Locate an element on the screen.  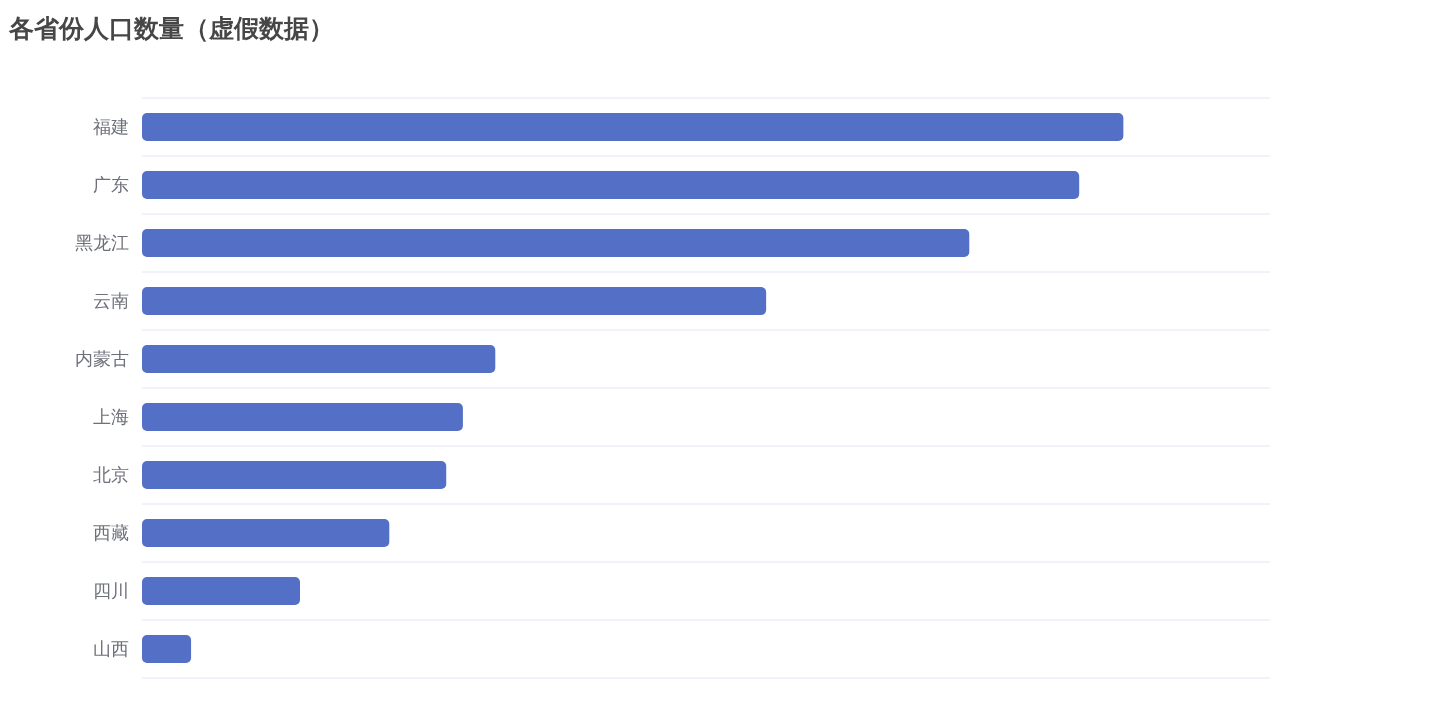
category-label: 四川 is located at coordinates (111, 591).